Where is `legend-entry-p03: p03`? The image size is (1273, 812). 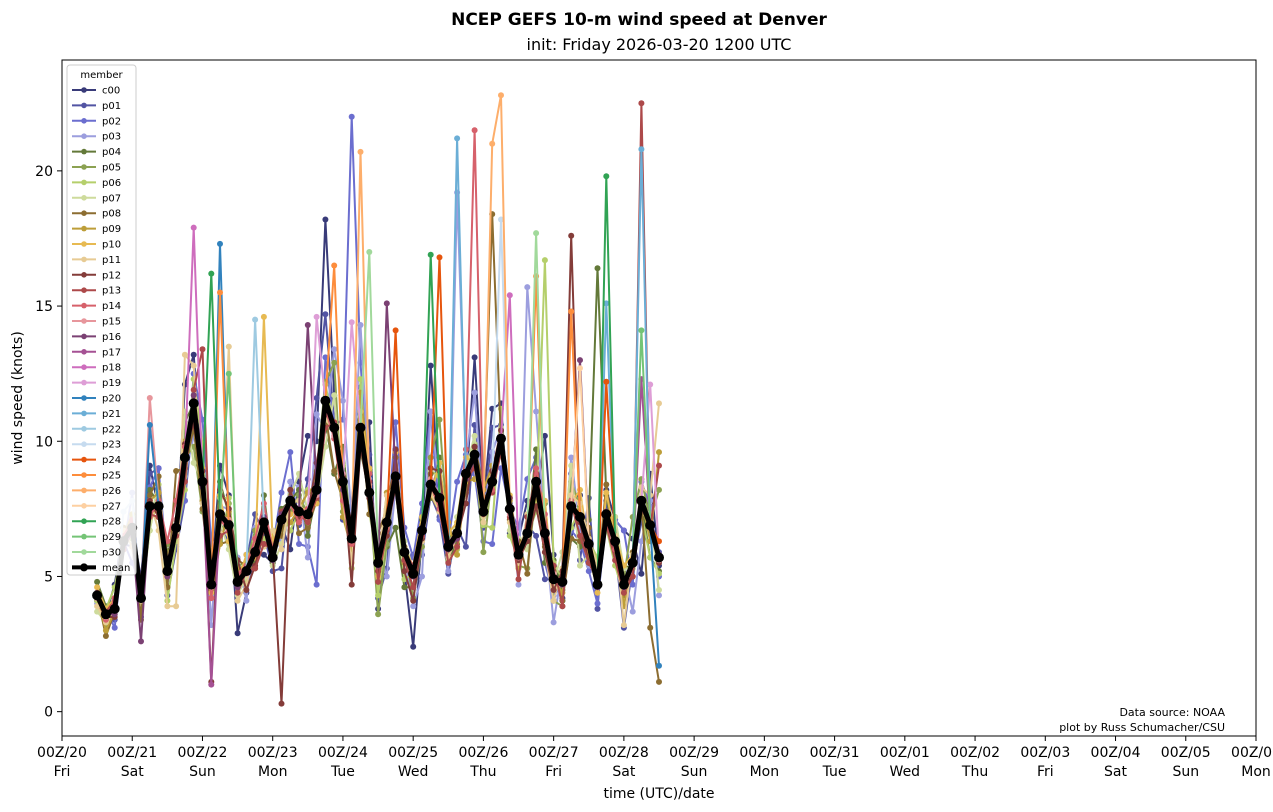 legend-entry-p03: p03 is located at coordinates (96, 137).